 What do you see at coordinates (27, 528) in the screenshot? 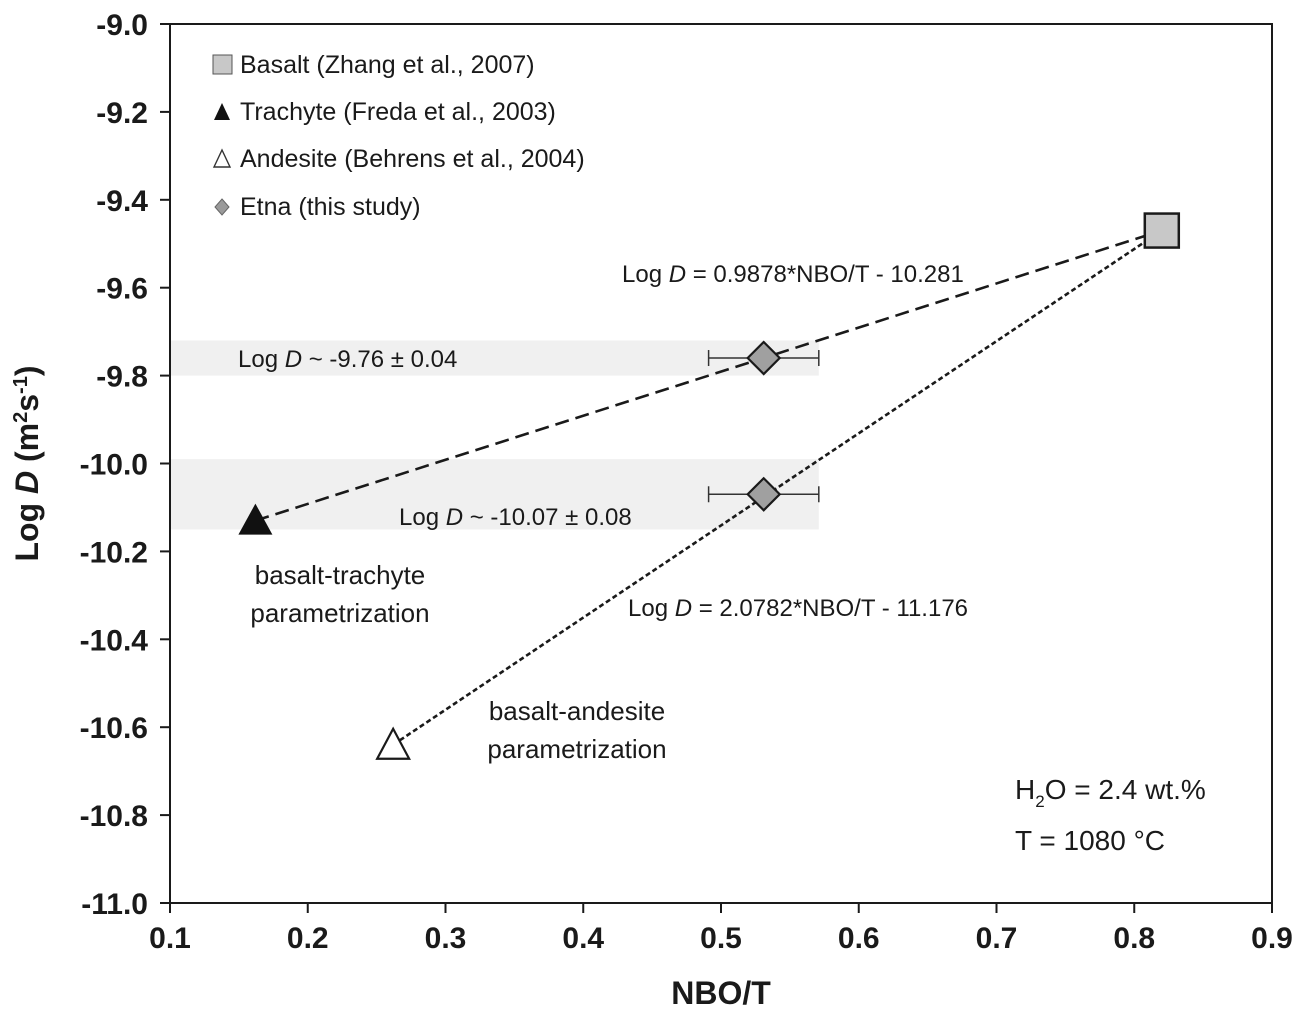
I see `y-title-log: Log` at bounding box center [27, 528].